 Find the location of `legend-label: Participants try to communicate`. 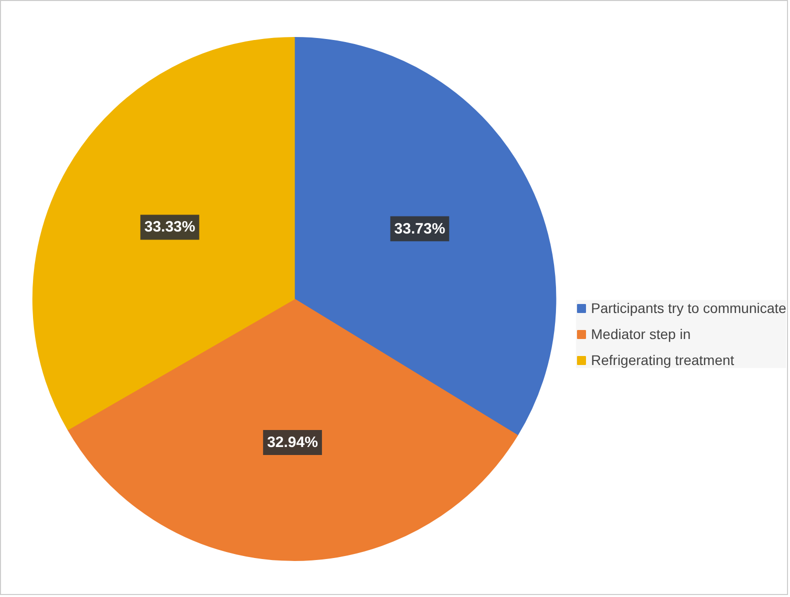

legend-label: Participants try to communicate is located at coordinates (688, 308).